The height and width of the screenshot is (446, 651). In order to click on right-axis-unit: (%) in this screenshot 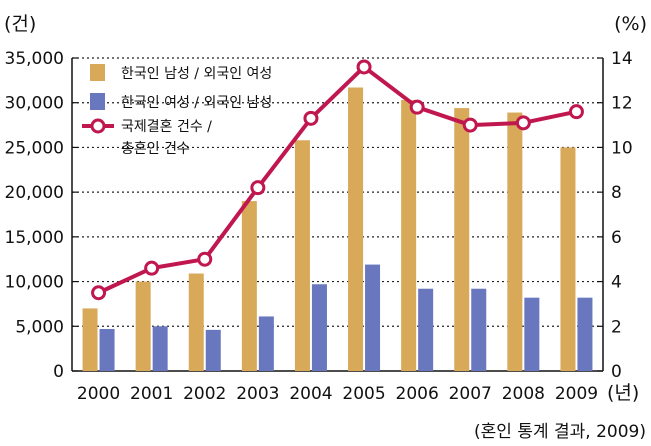, I will do `click(630, 24)`.